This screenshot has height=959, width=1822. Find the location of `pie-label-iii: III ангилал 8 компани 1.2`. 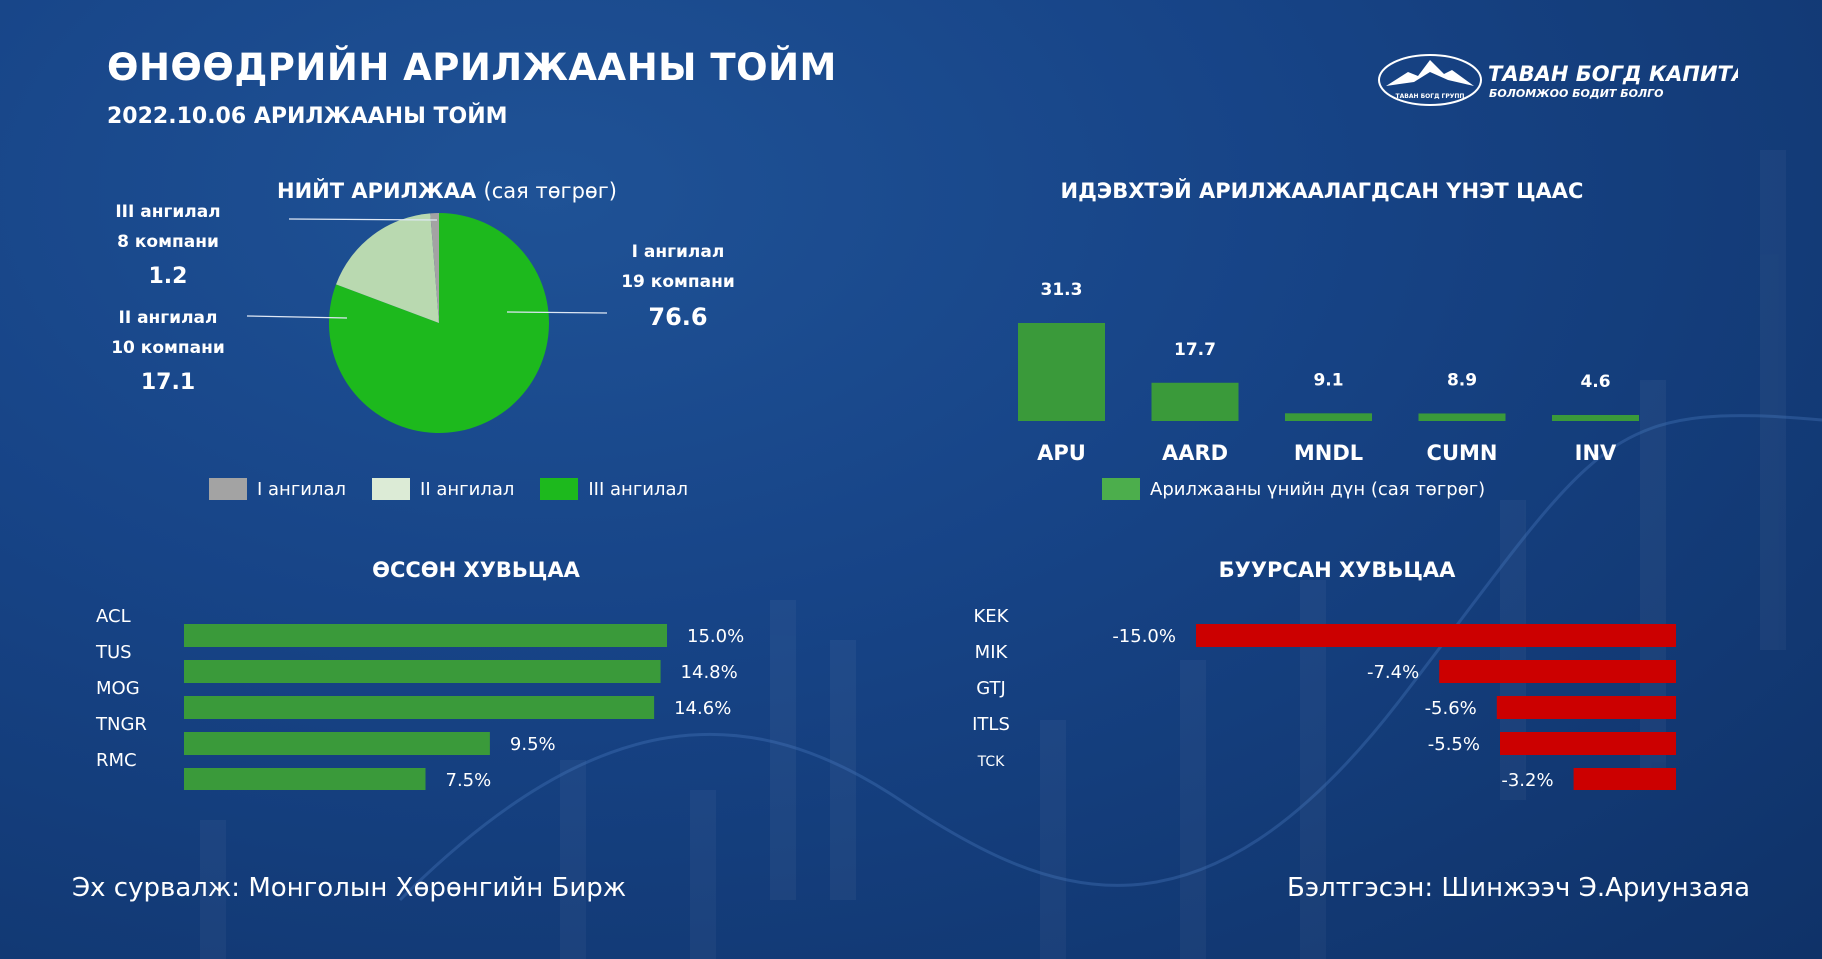

pie-label-iii: III ангилал 8 компани 1.2 is located at coordinates (167, 247).